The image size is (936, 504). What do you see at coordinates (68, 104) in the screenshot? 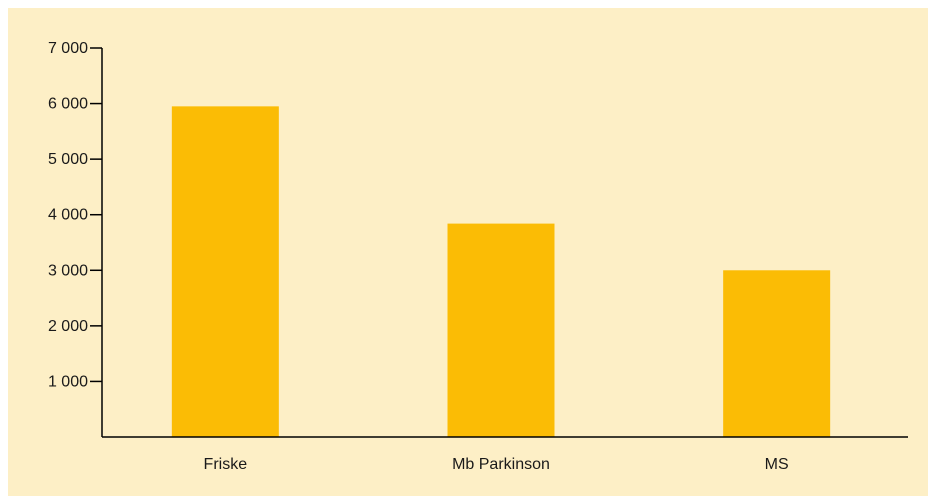
I see `y-tick-label: 6 000` at bounding box center [68, 104].